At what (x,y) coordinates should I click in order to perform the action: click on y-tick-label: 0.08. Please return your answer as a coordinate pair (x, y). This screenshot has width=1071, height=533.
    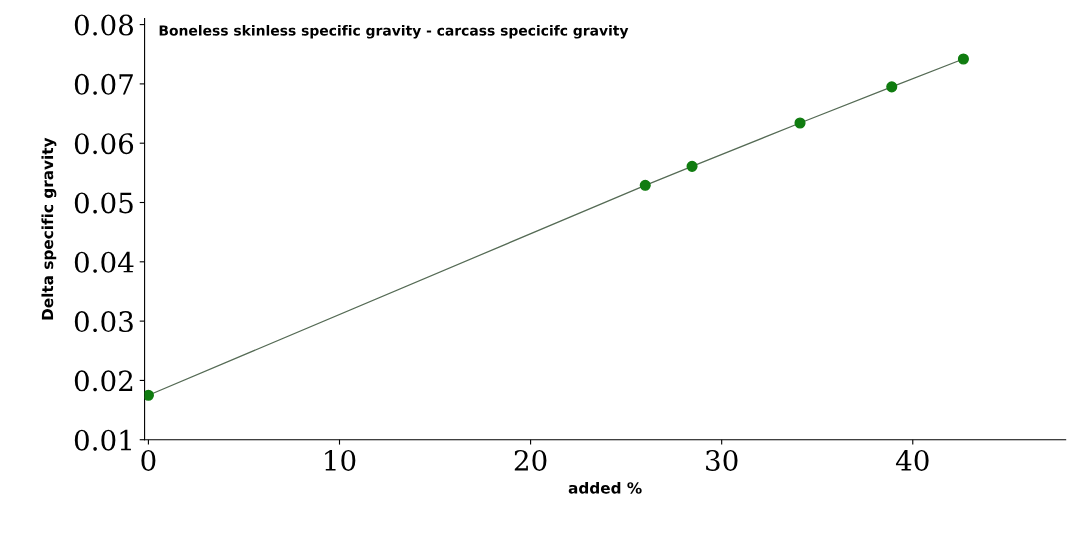
    Looking at the image, I should click on (103, 25).